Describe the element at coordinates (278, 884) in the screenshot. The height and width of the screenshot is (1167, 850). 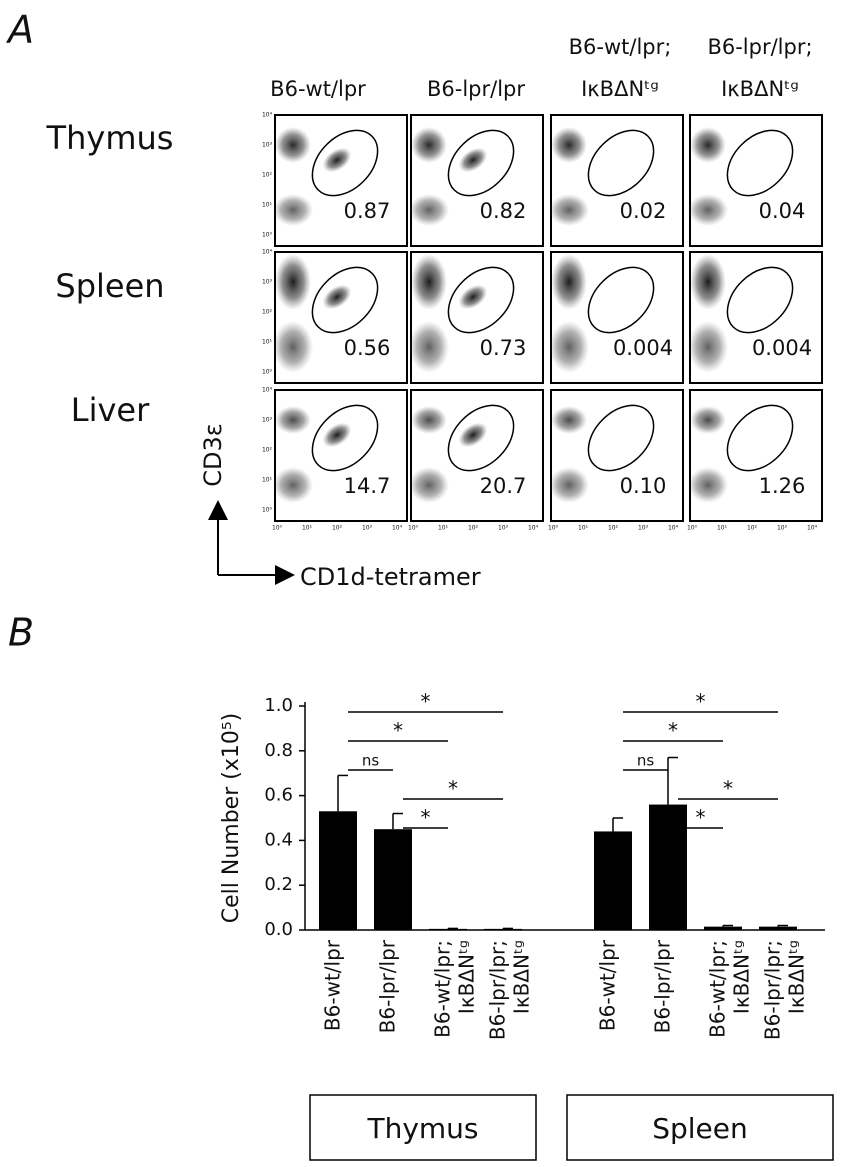
I see `y-tick-label: 0.2` at that location.